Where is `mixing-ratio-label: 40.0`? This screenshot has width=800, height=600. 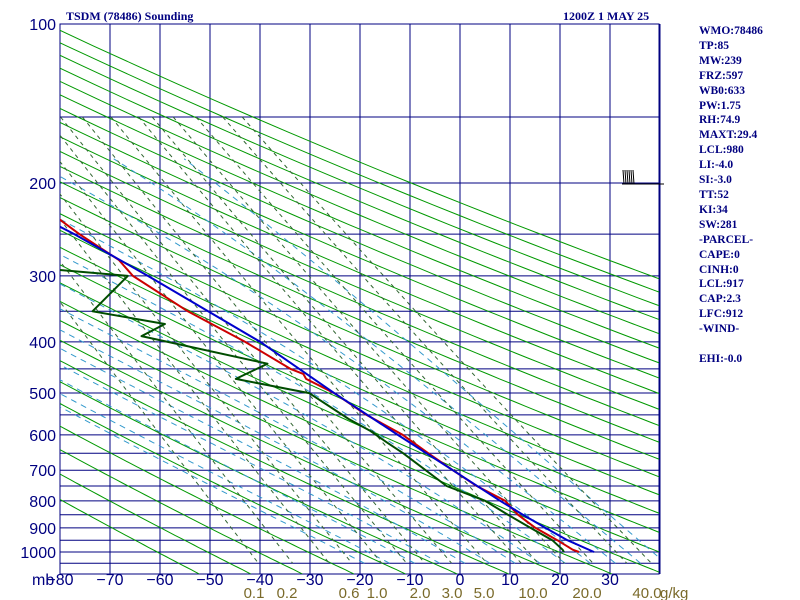 mixing-ratio-label: 40.0 is located at coordinates (646, 592).